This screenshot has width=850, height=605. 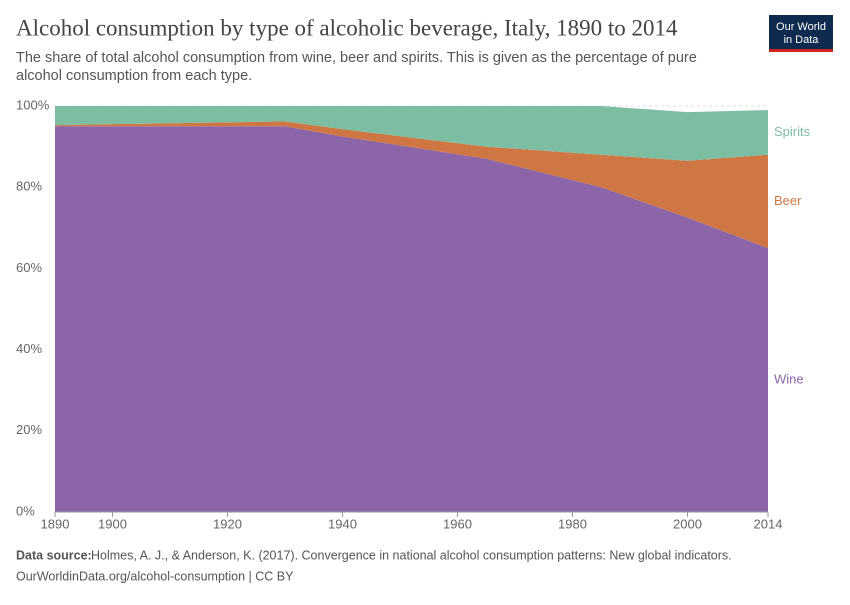 I want to click on area, so click(x=411, y=133).